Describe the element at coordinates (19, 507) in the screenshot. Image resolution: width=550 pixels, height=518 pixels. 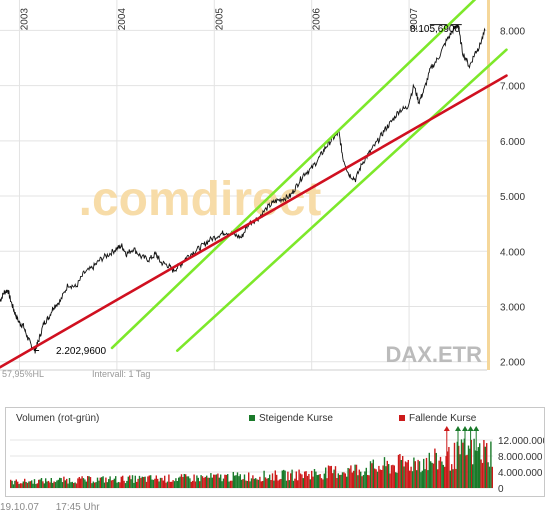
I see `footer-date: 19.10.07` at that location.